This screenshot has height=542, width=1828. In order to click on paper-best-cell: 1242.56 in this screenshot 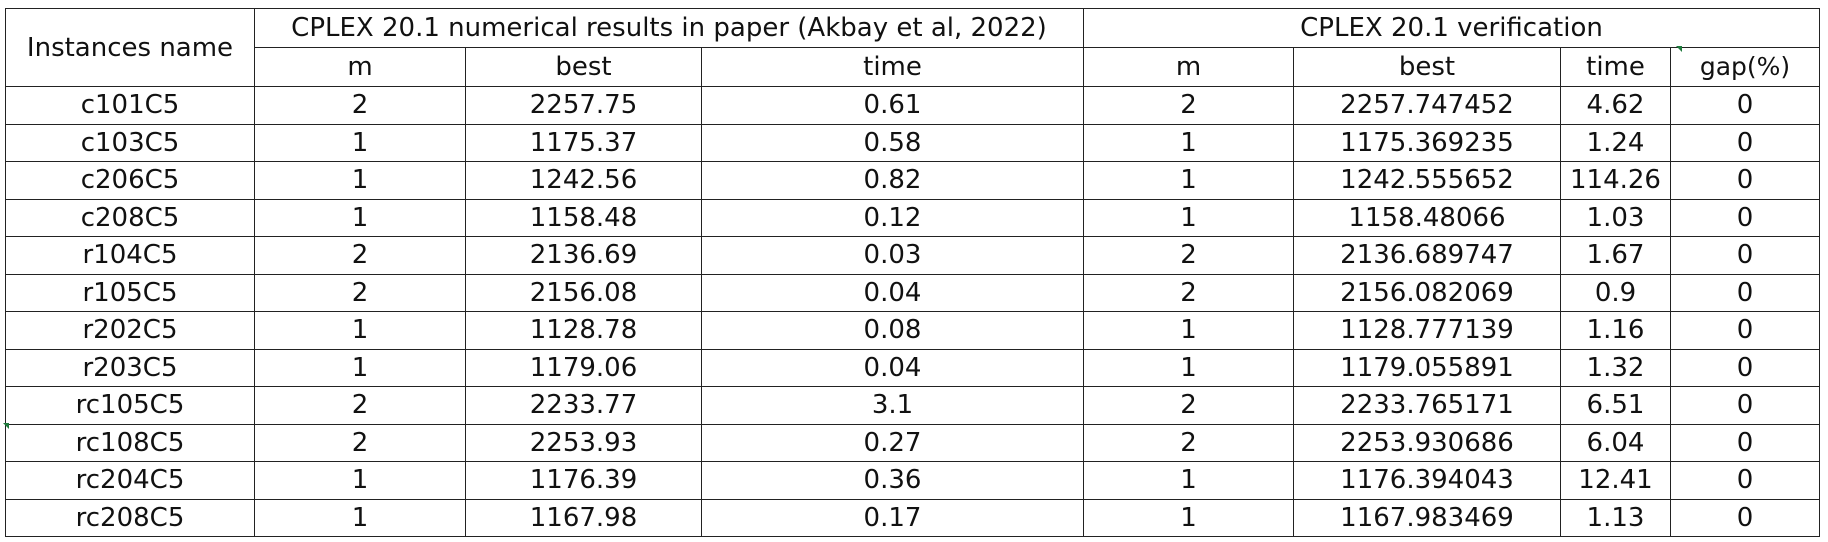, I will do `click(583, 180)`.